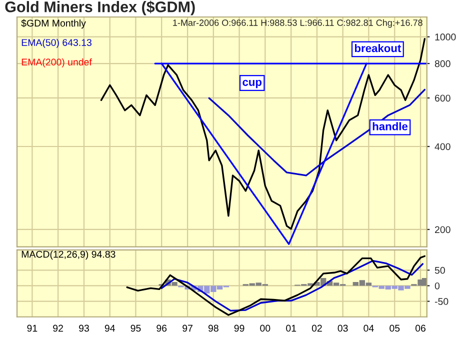 Image resolution: width=460 pixels, height=340 pixels. What do you see at coordinates (442, 146) in the screenshot?
I see `y-tick-label: 400` at bounding box center [442, 146].